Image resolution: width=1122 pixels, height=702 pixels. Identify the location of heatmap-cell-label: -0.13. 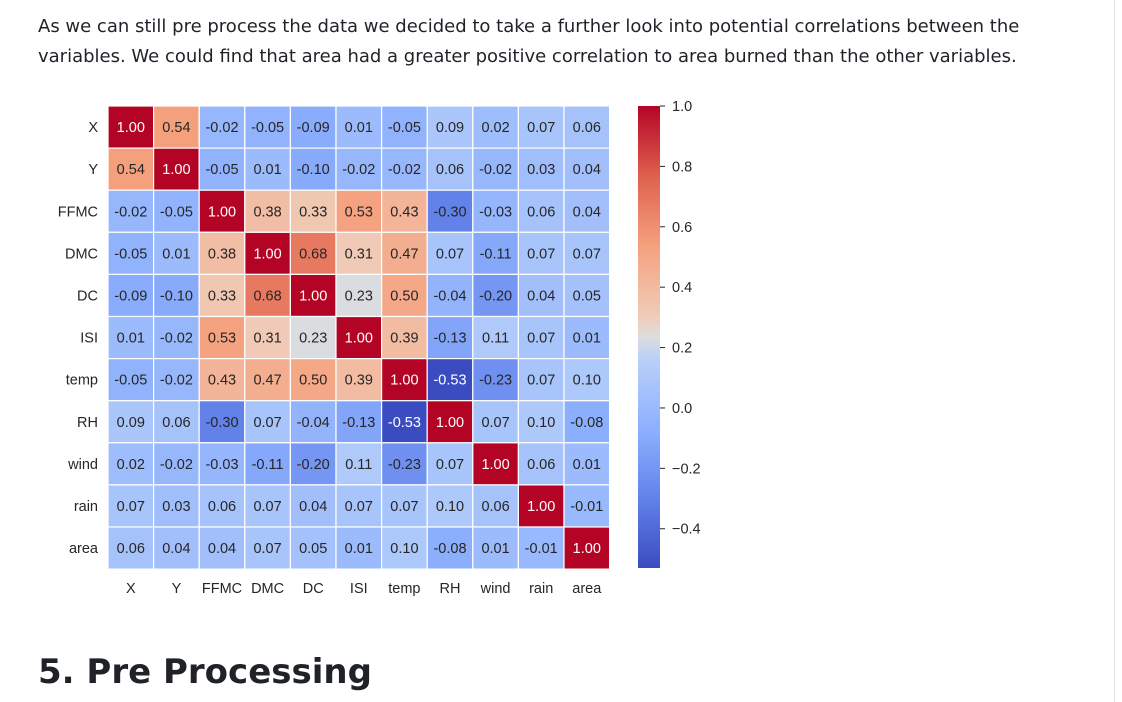
(449, 339).